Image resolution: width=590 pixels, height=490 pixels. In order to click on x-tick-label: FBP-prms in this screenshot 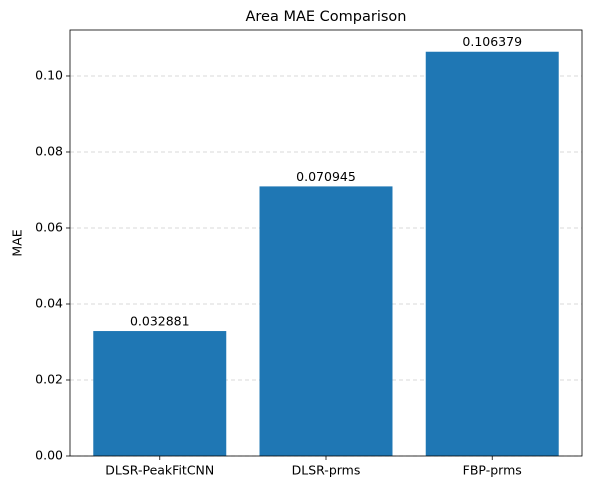, I will do `click(492, 470)`.